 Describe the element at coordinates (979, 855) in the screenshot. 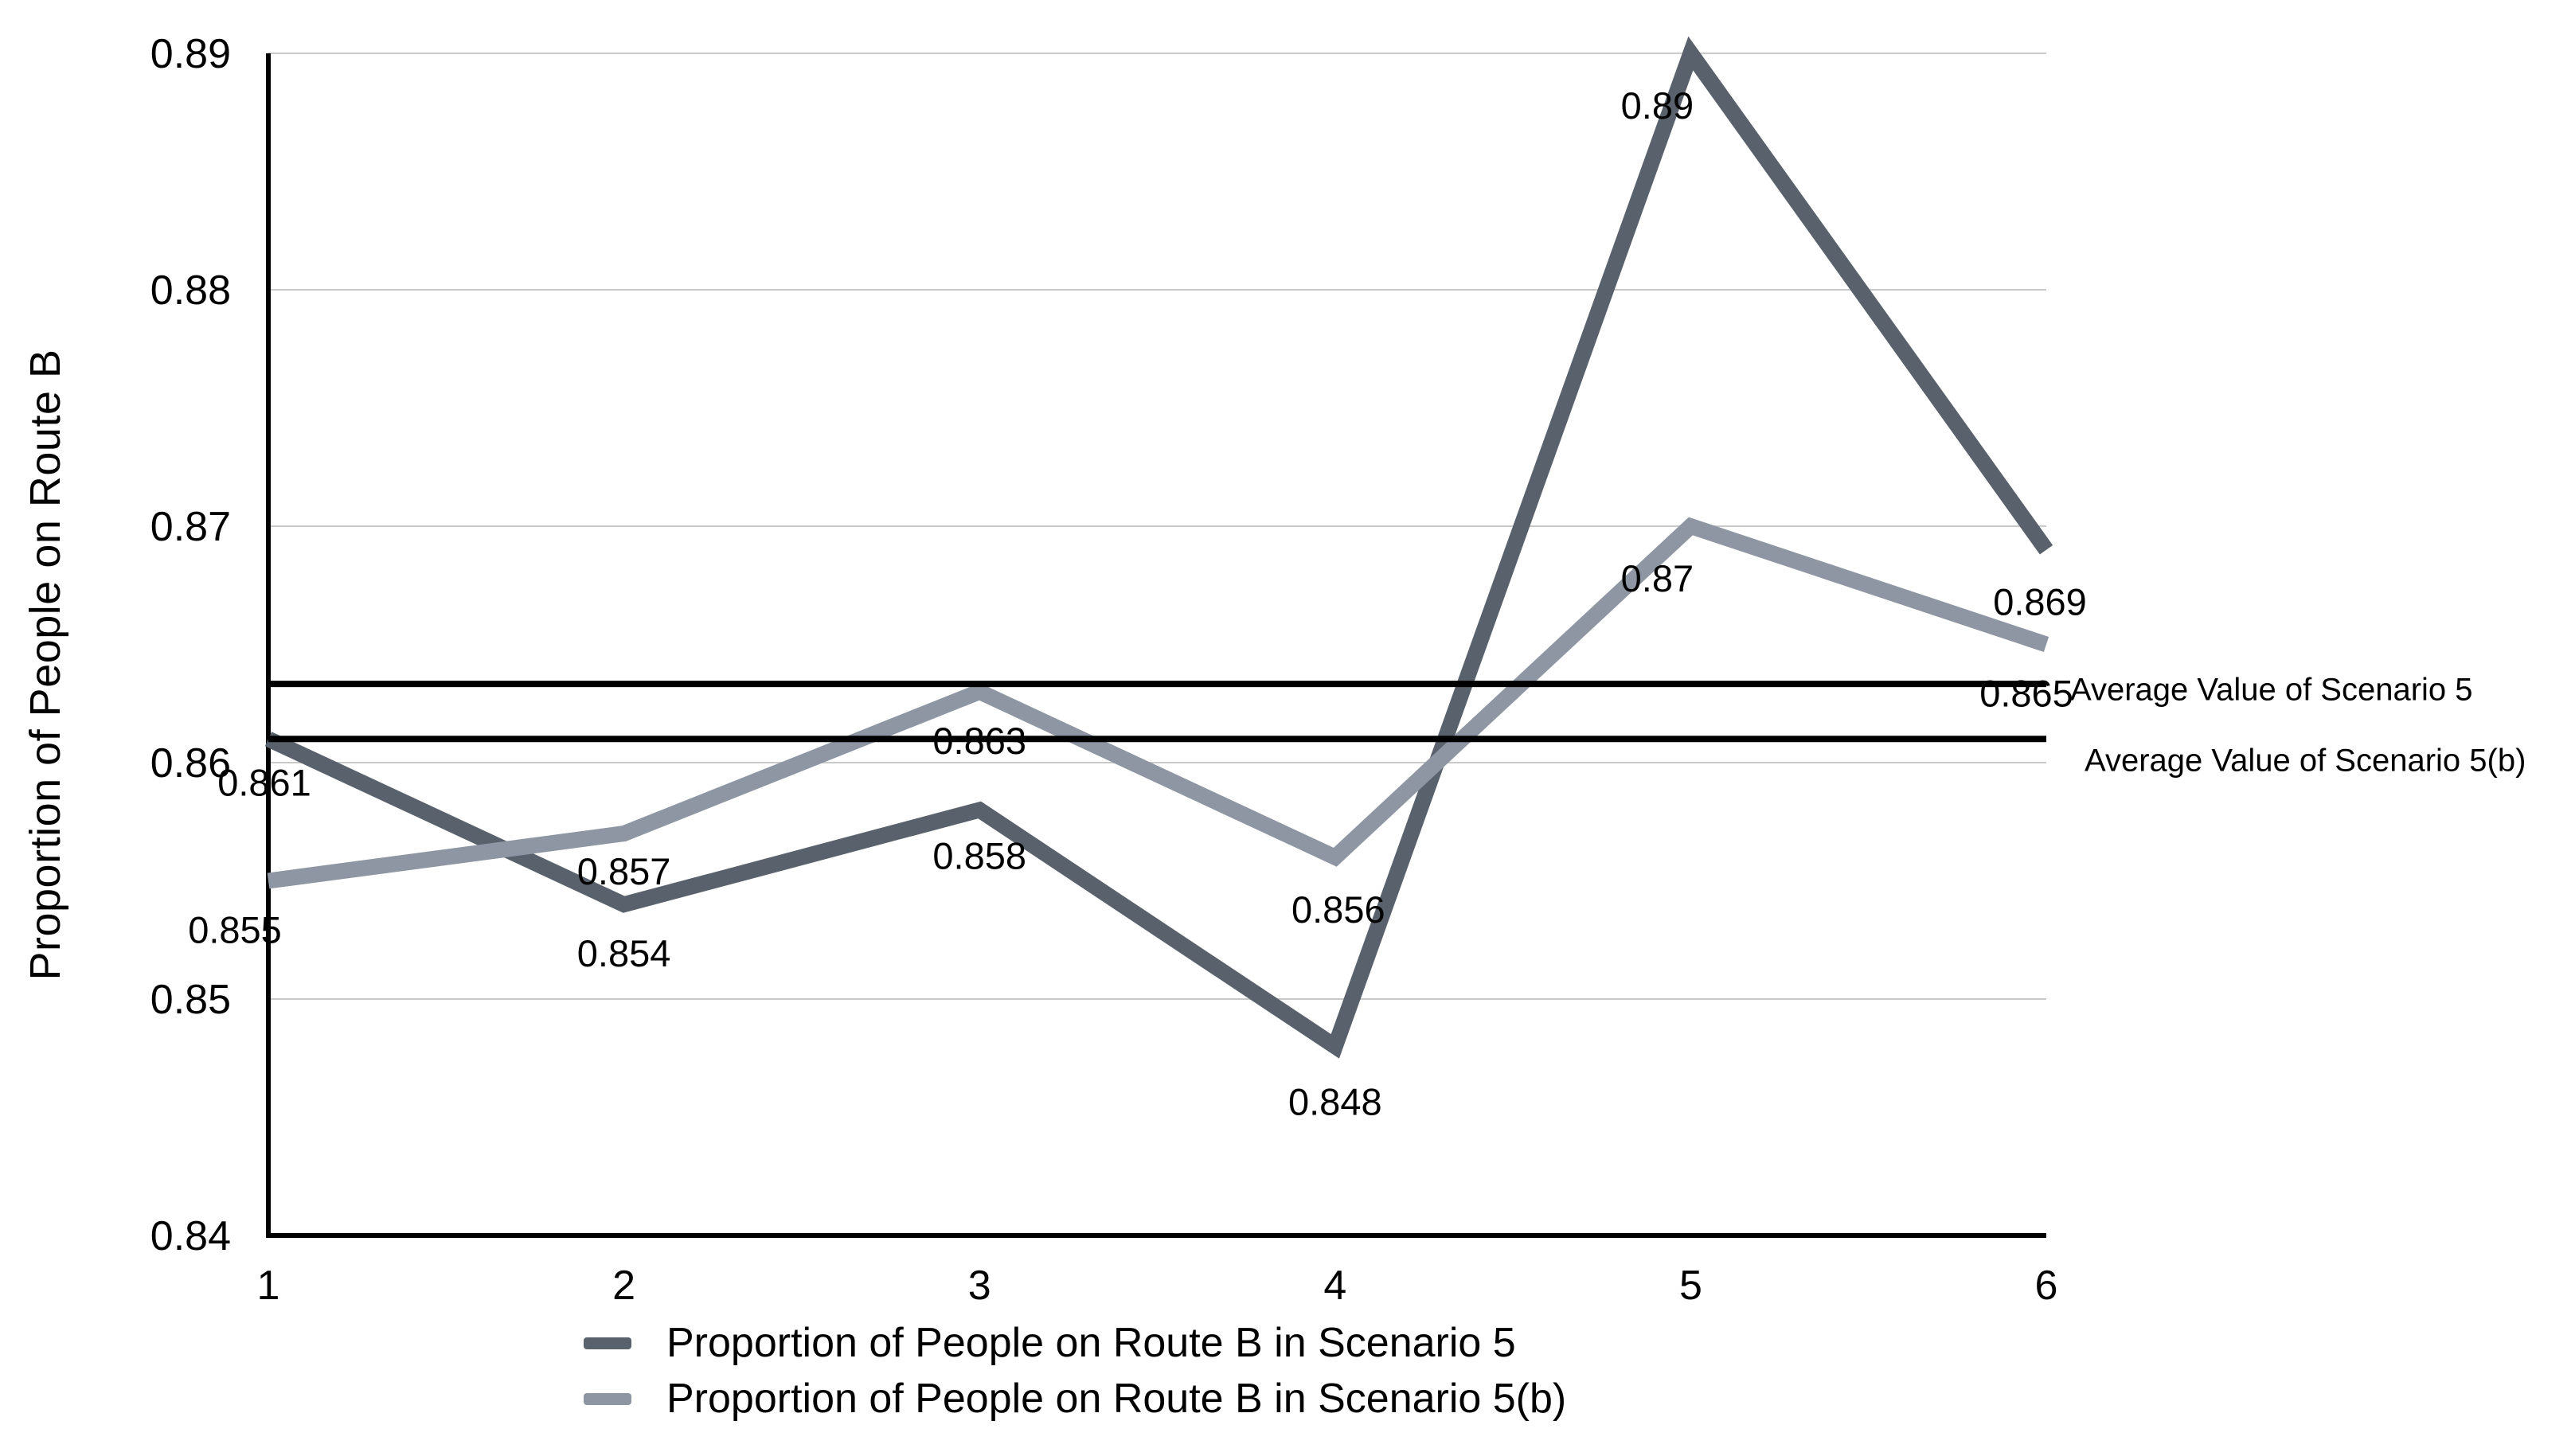

I see `data-label: 0.858` at that location.